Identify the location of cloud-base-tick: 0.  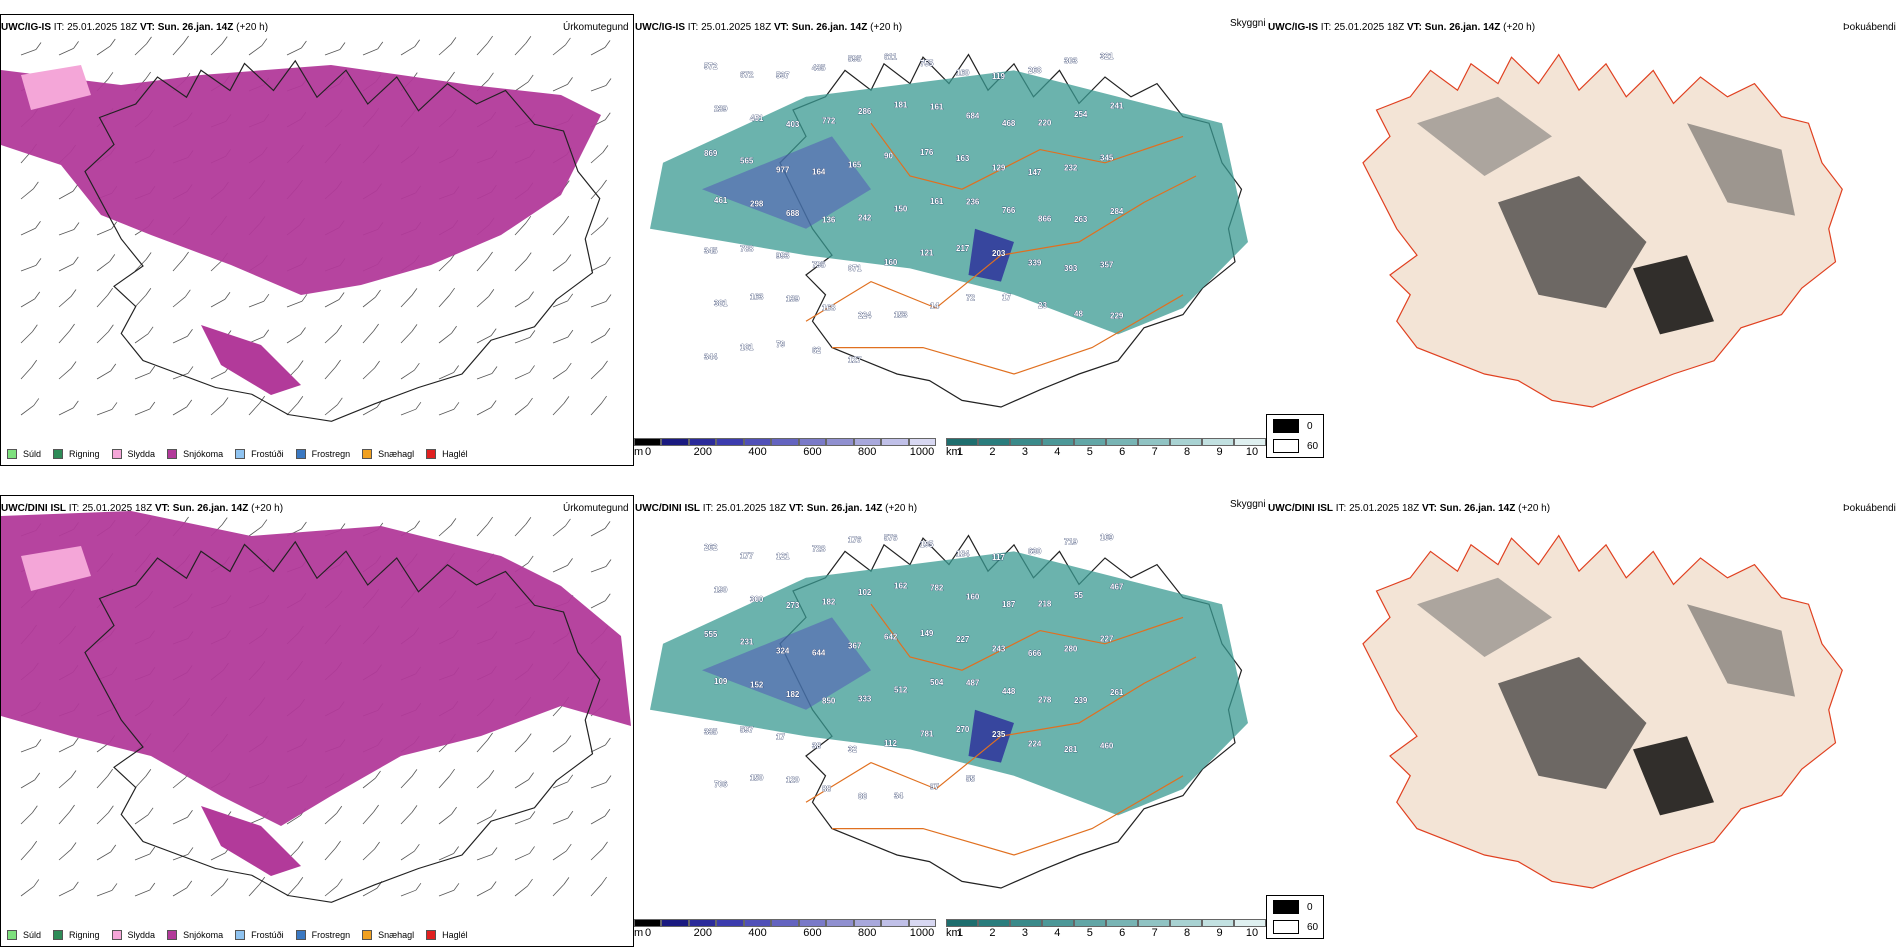
(648, 452).